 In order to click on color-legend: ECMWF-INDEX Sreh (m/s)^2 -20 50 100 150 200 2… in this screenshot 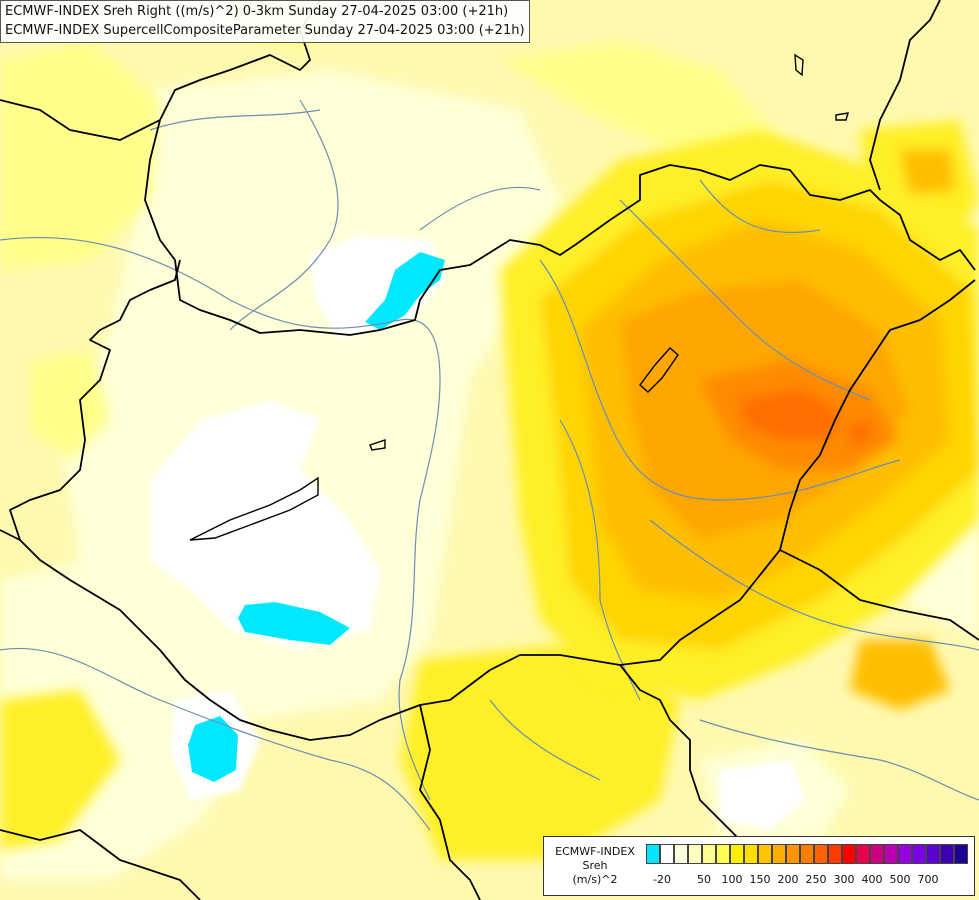, I will do `click(759, 866)`.